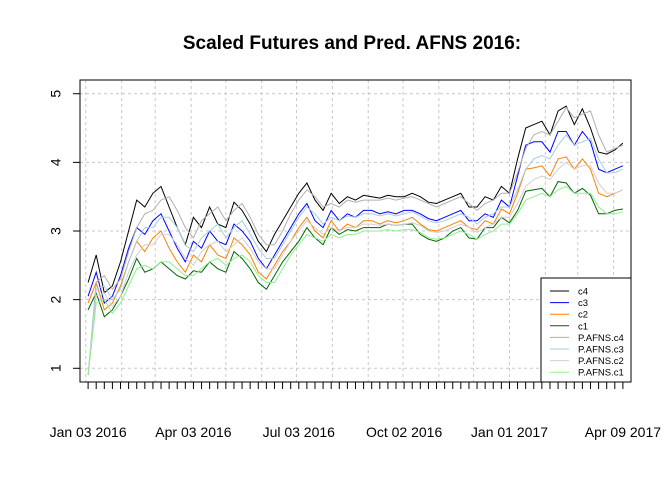  I want to click on y-tick-label: 4, so click(56, 162).